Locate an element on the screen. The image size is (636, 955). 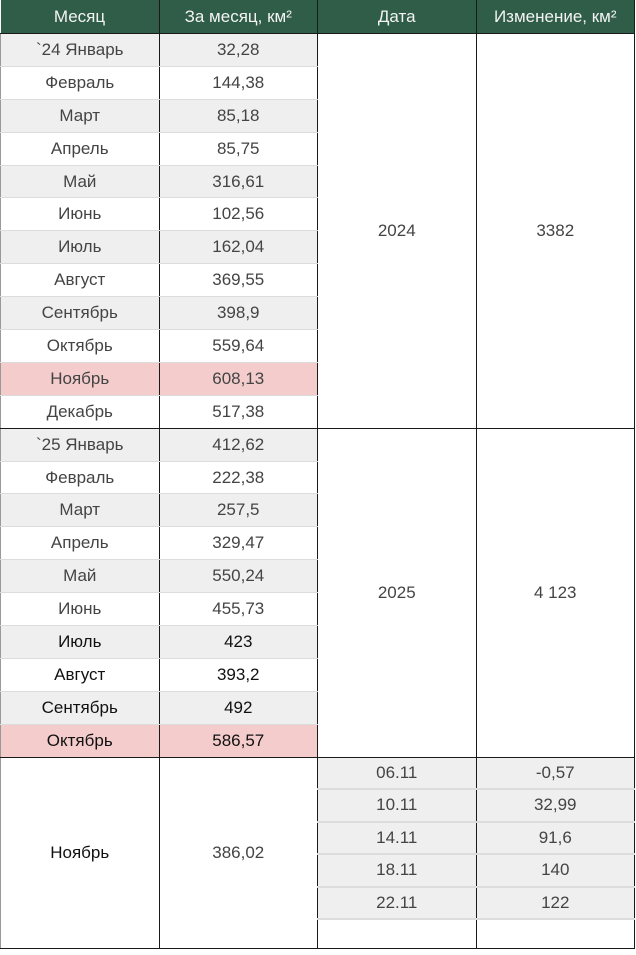
empty-change-cell is located at coordinates (555, 934).